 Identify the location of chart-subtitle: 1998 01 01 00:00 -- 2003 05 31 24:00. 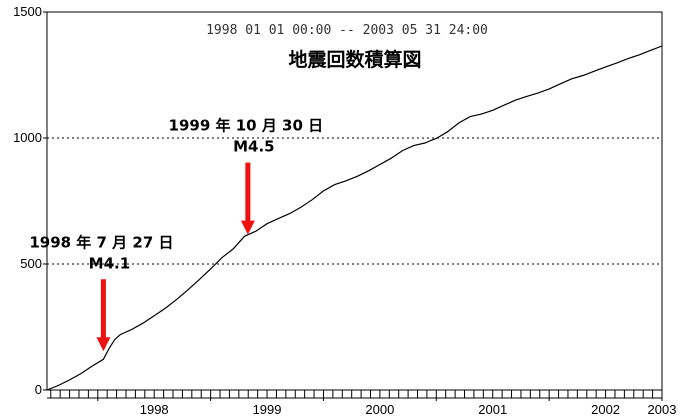
(347, 30).